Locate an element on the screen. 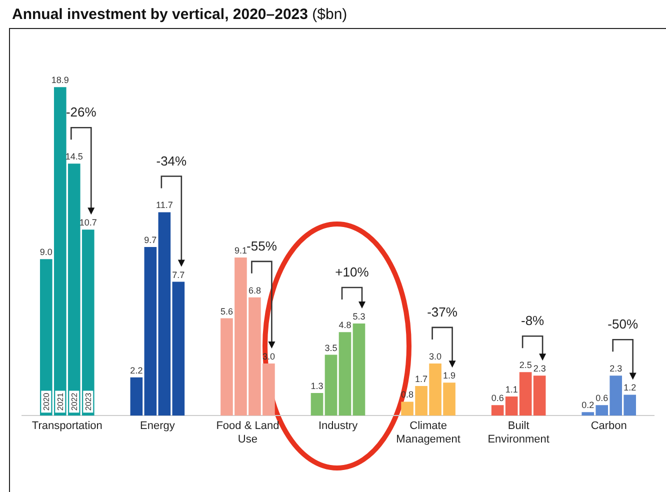 The width and height of the screenshot is (666, 492). data-label: 1.1 is located at coordinates (511, 389).